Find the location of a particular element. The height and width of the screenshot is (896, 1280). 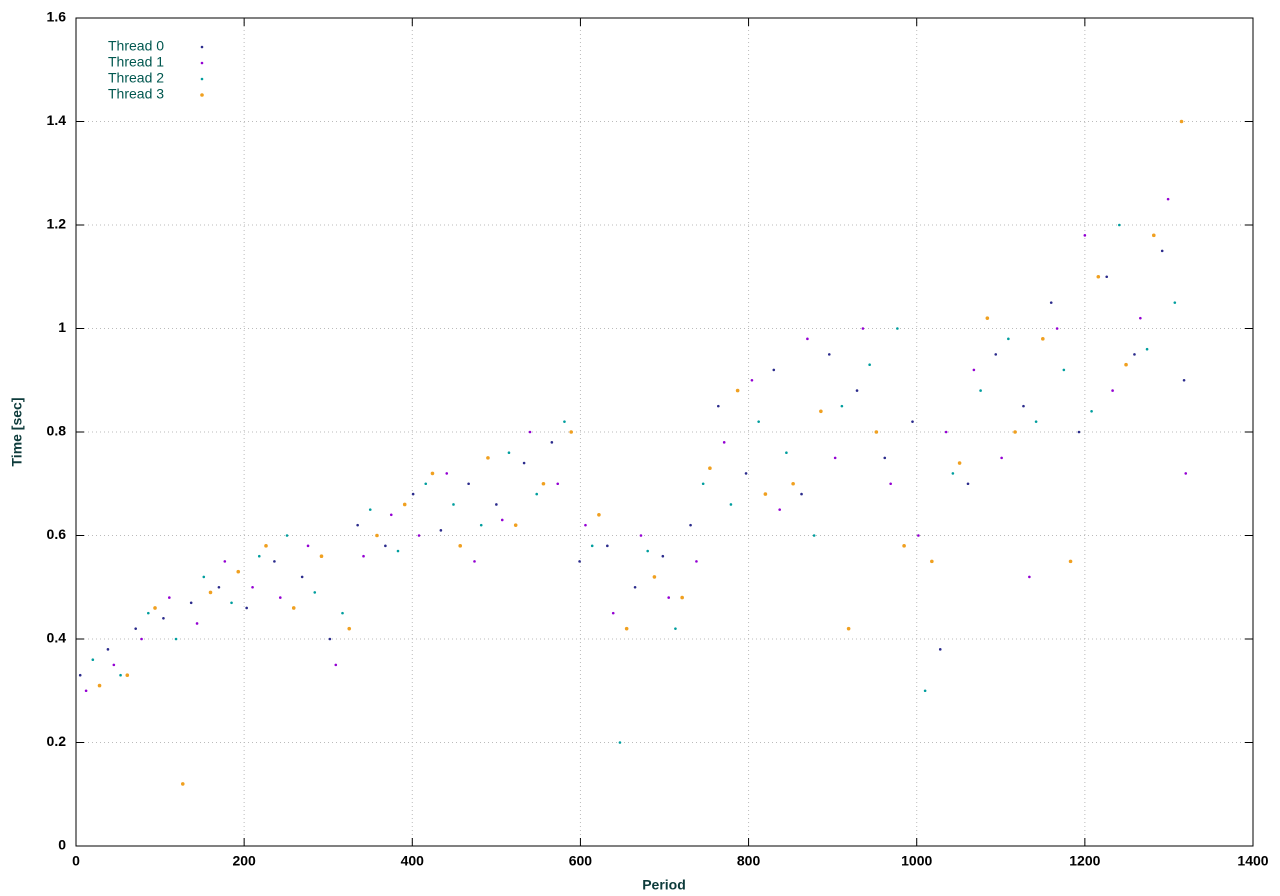

y-tick-label: 1 is located at coordinates (62, 327).